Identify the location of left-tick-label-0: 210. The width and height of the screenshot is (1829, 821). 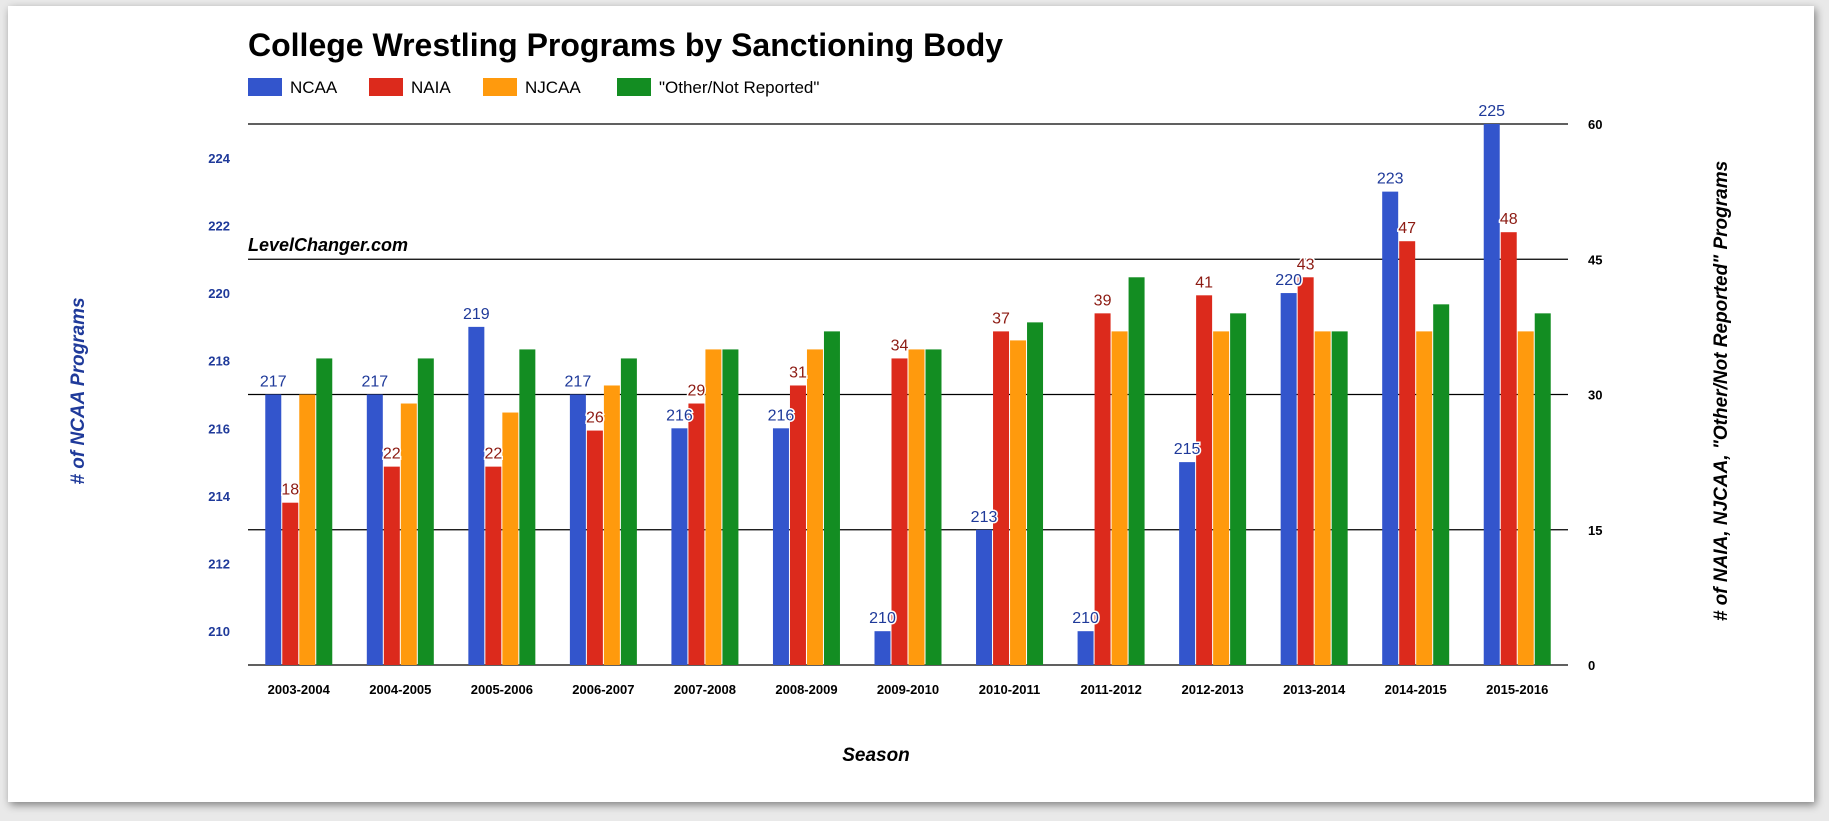
(219, 631).